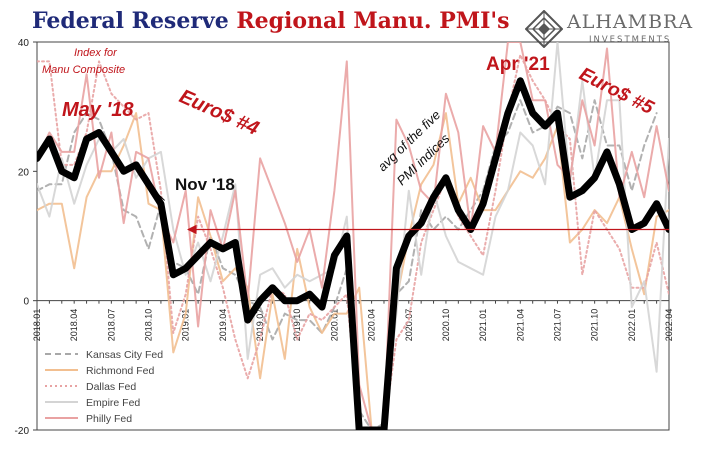 This screenshot has width=705, height=461. Describe the element at coordinates (24, 172) in the screenshot. I see `y-tick-label: 20` at that location.